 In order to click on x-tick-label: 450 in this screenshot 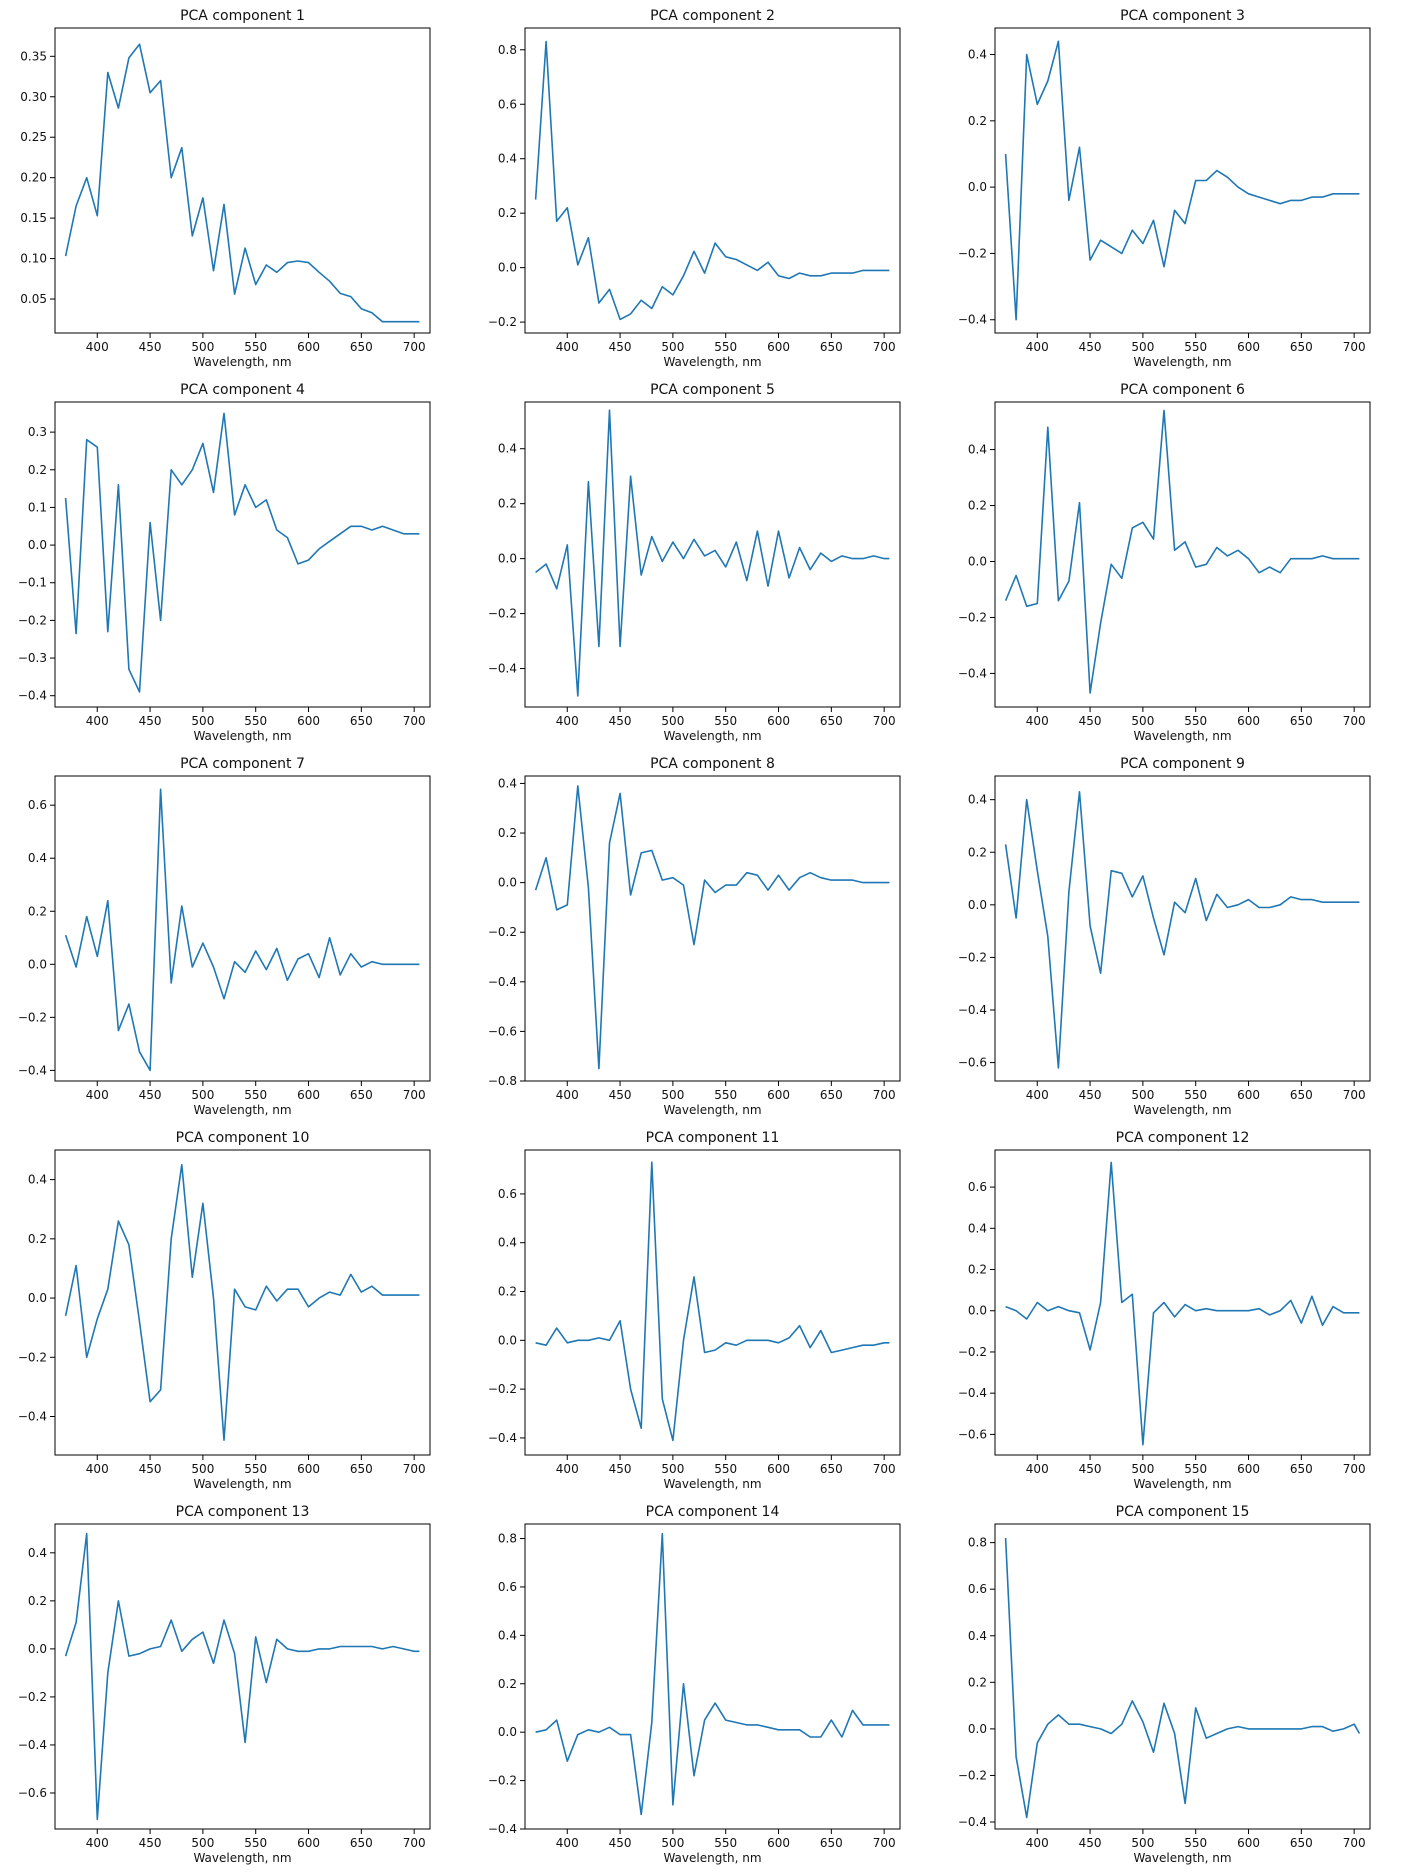, I will do `click(1090, 1843)`.